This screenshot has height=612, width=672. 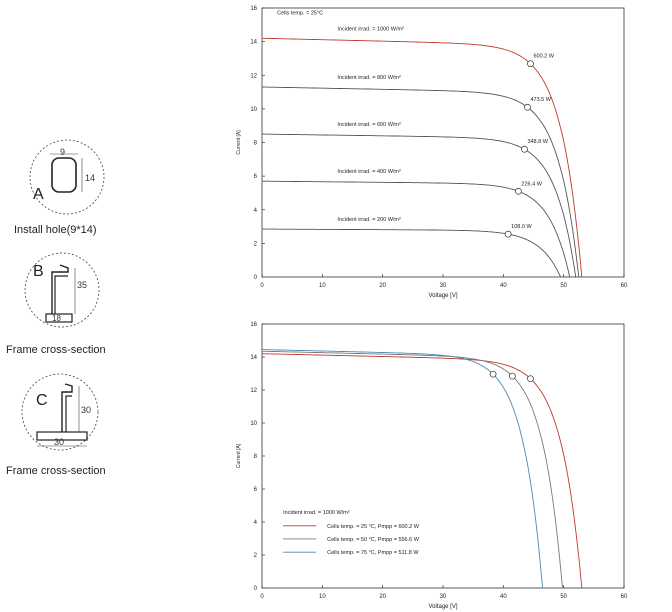 What do you see at coordinates (373, 527) in the screenshot?
I see `legend-entry: Cells temp. = 25 °C, Pmpp = 600.2 W` at bounding box center [373, 527].